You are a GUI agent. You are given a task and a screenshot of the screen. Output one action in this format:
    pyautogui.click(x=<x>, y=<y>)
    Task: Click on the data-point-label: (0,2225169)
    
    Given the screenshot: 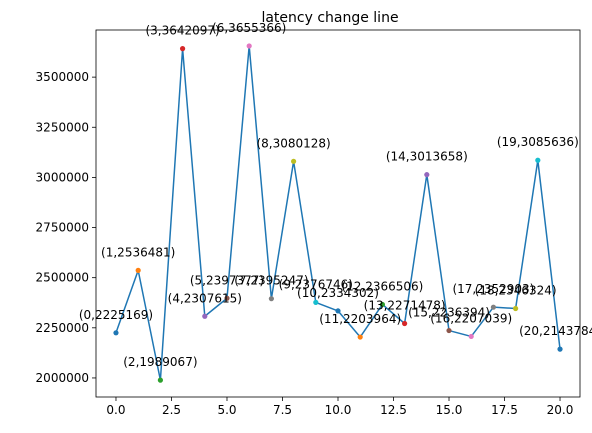 What is the action you would take?
    pyautogui.click(x=116, y=315)
    